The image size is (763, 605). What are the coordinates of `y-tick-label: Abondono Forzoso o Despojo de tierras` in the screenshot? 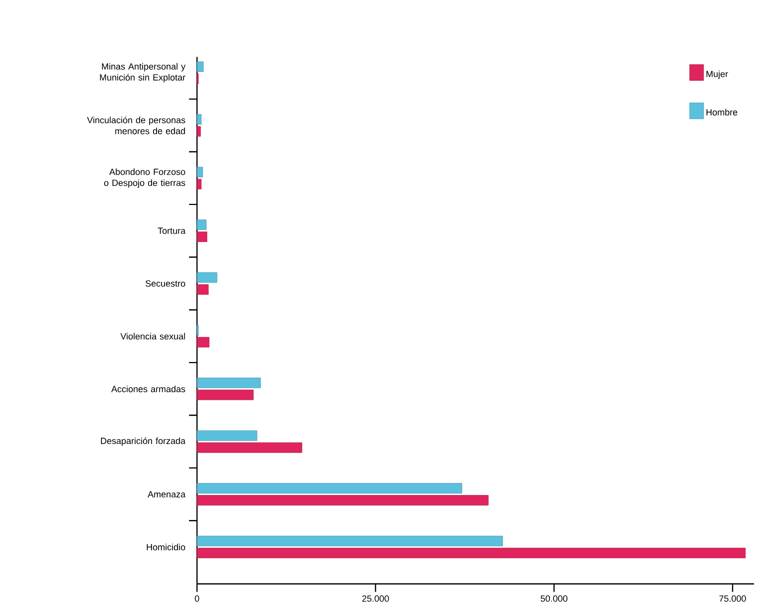 It's located at (145, 178).